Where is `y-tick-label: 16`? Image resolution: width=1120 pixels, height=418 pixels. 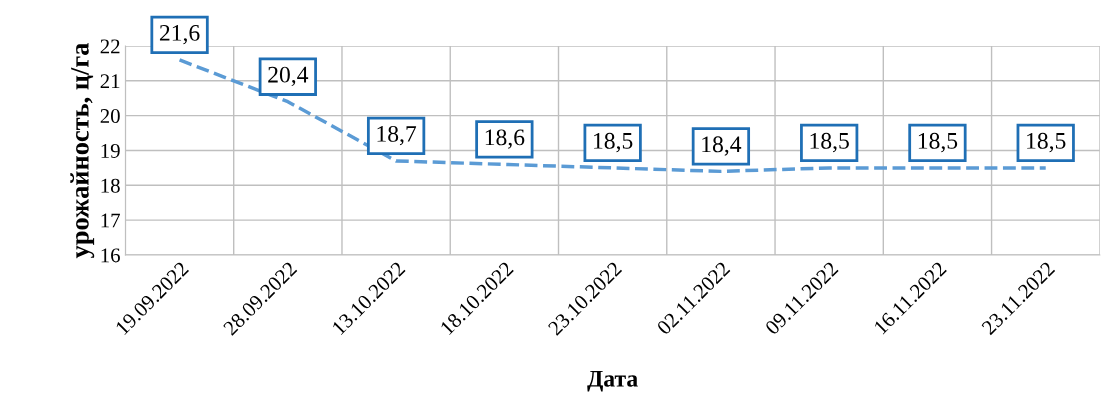
y-tick-label: 16 is located at coordinates (110, 255).